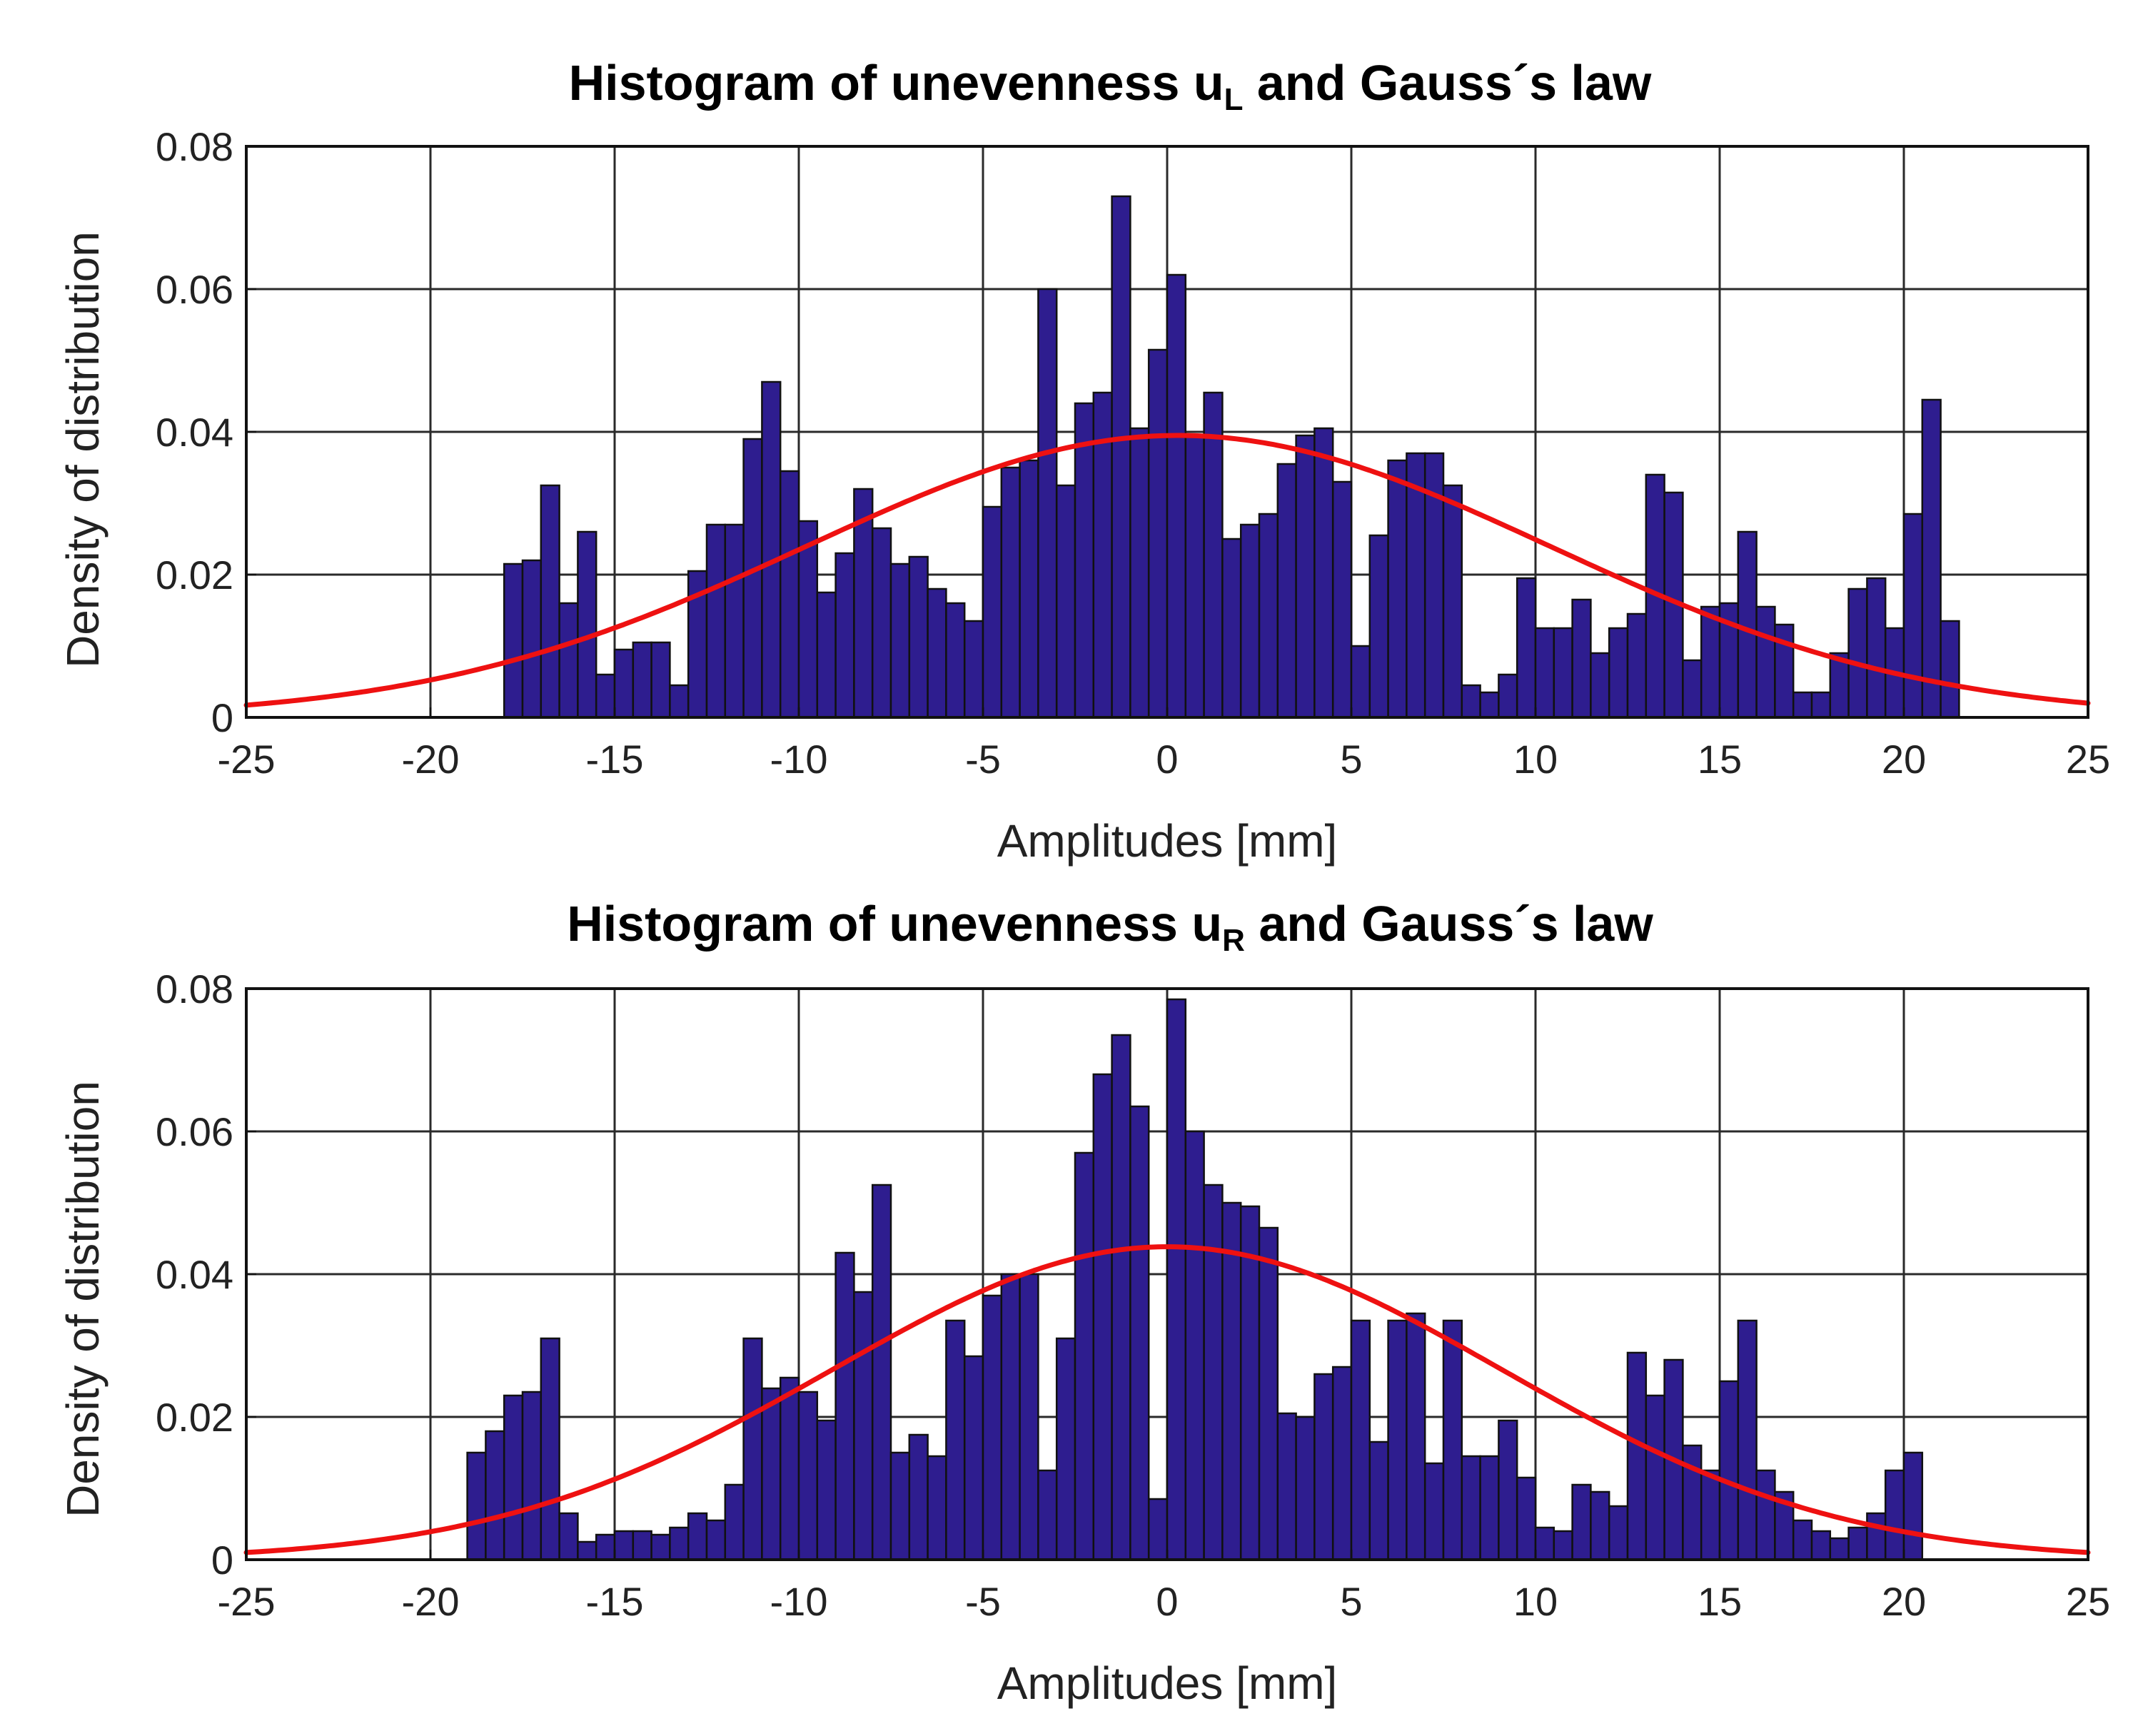  Describe the element at coordinates (194, 289) in the screenshot. I see `chart-top-y-tick-label: 0.06` at that location.